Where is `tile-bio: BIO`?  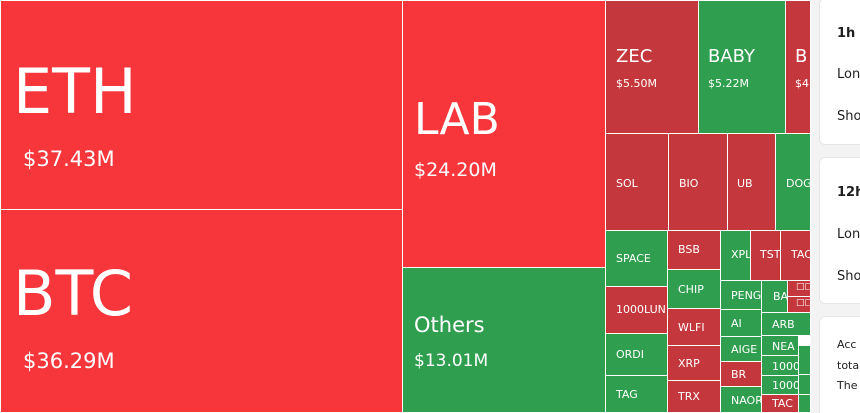 tile-bio: BIO is located at coordinates (698, 182).